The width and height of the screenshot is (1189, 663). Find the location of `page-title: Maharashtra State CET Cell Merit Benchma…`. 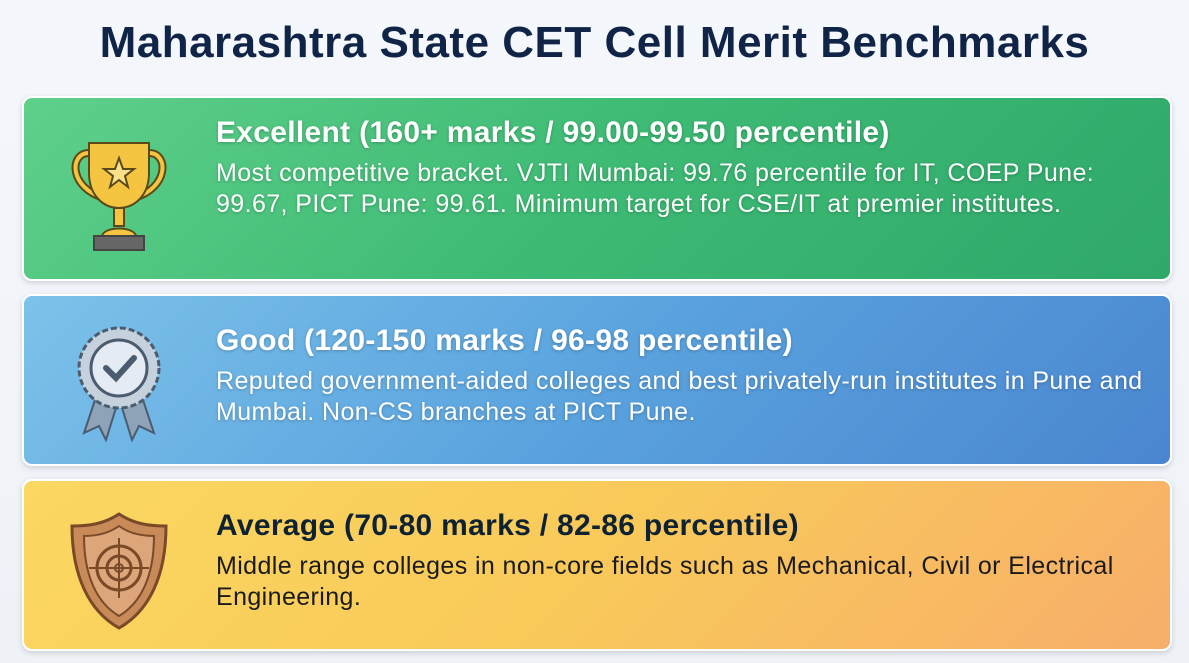

page-title: Maharashtra State CET Cell Merit Benchma… is located at coordinates (594, 42).